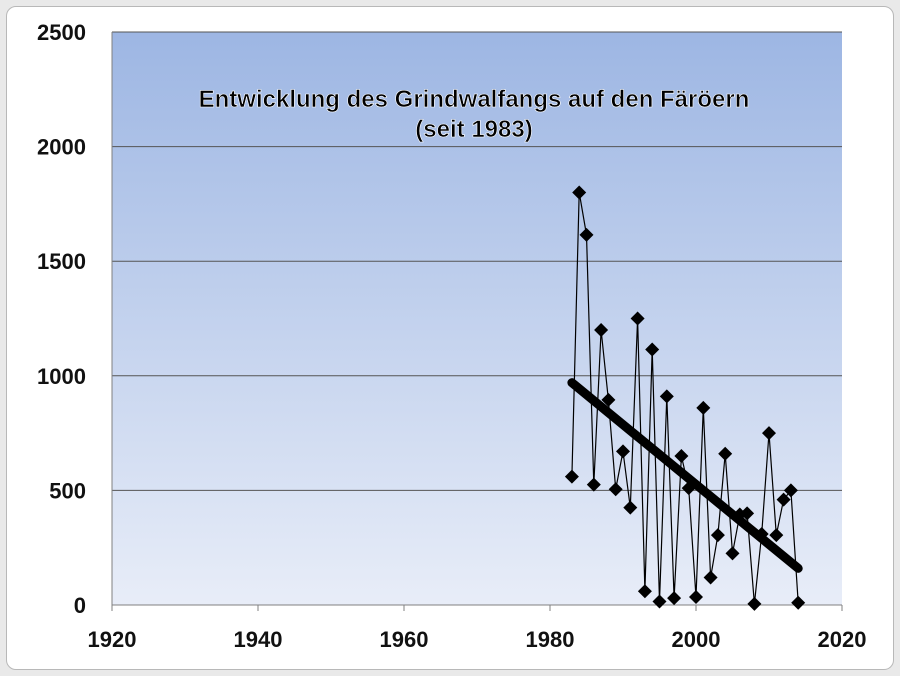  I want to click on data-point-1989, so click(615, 489).